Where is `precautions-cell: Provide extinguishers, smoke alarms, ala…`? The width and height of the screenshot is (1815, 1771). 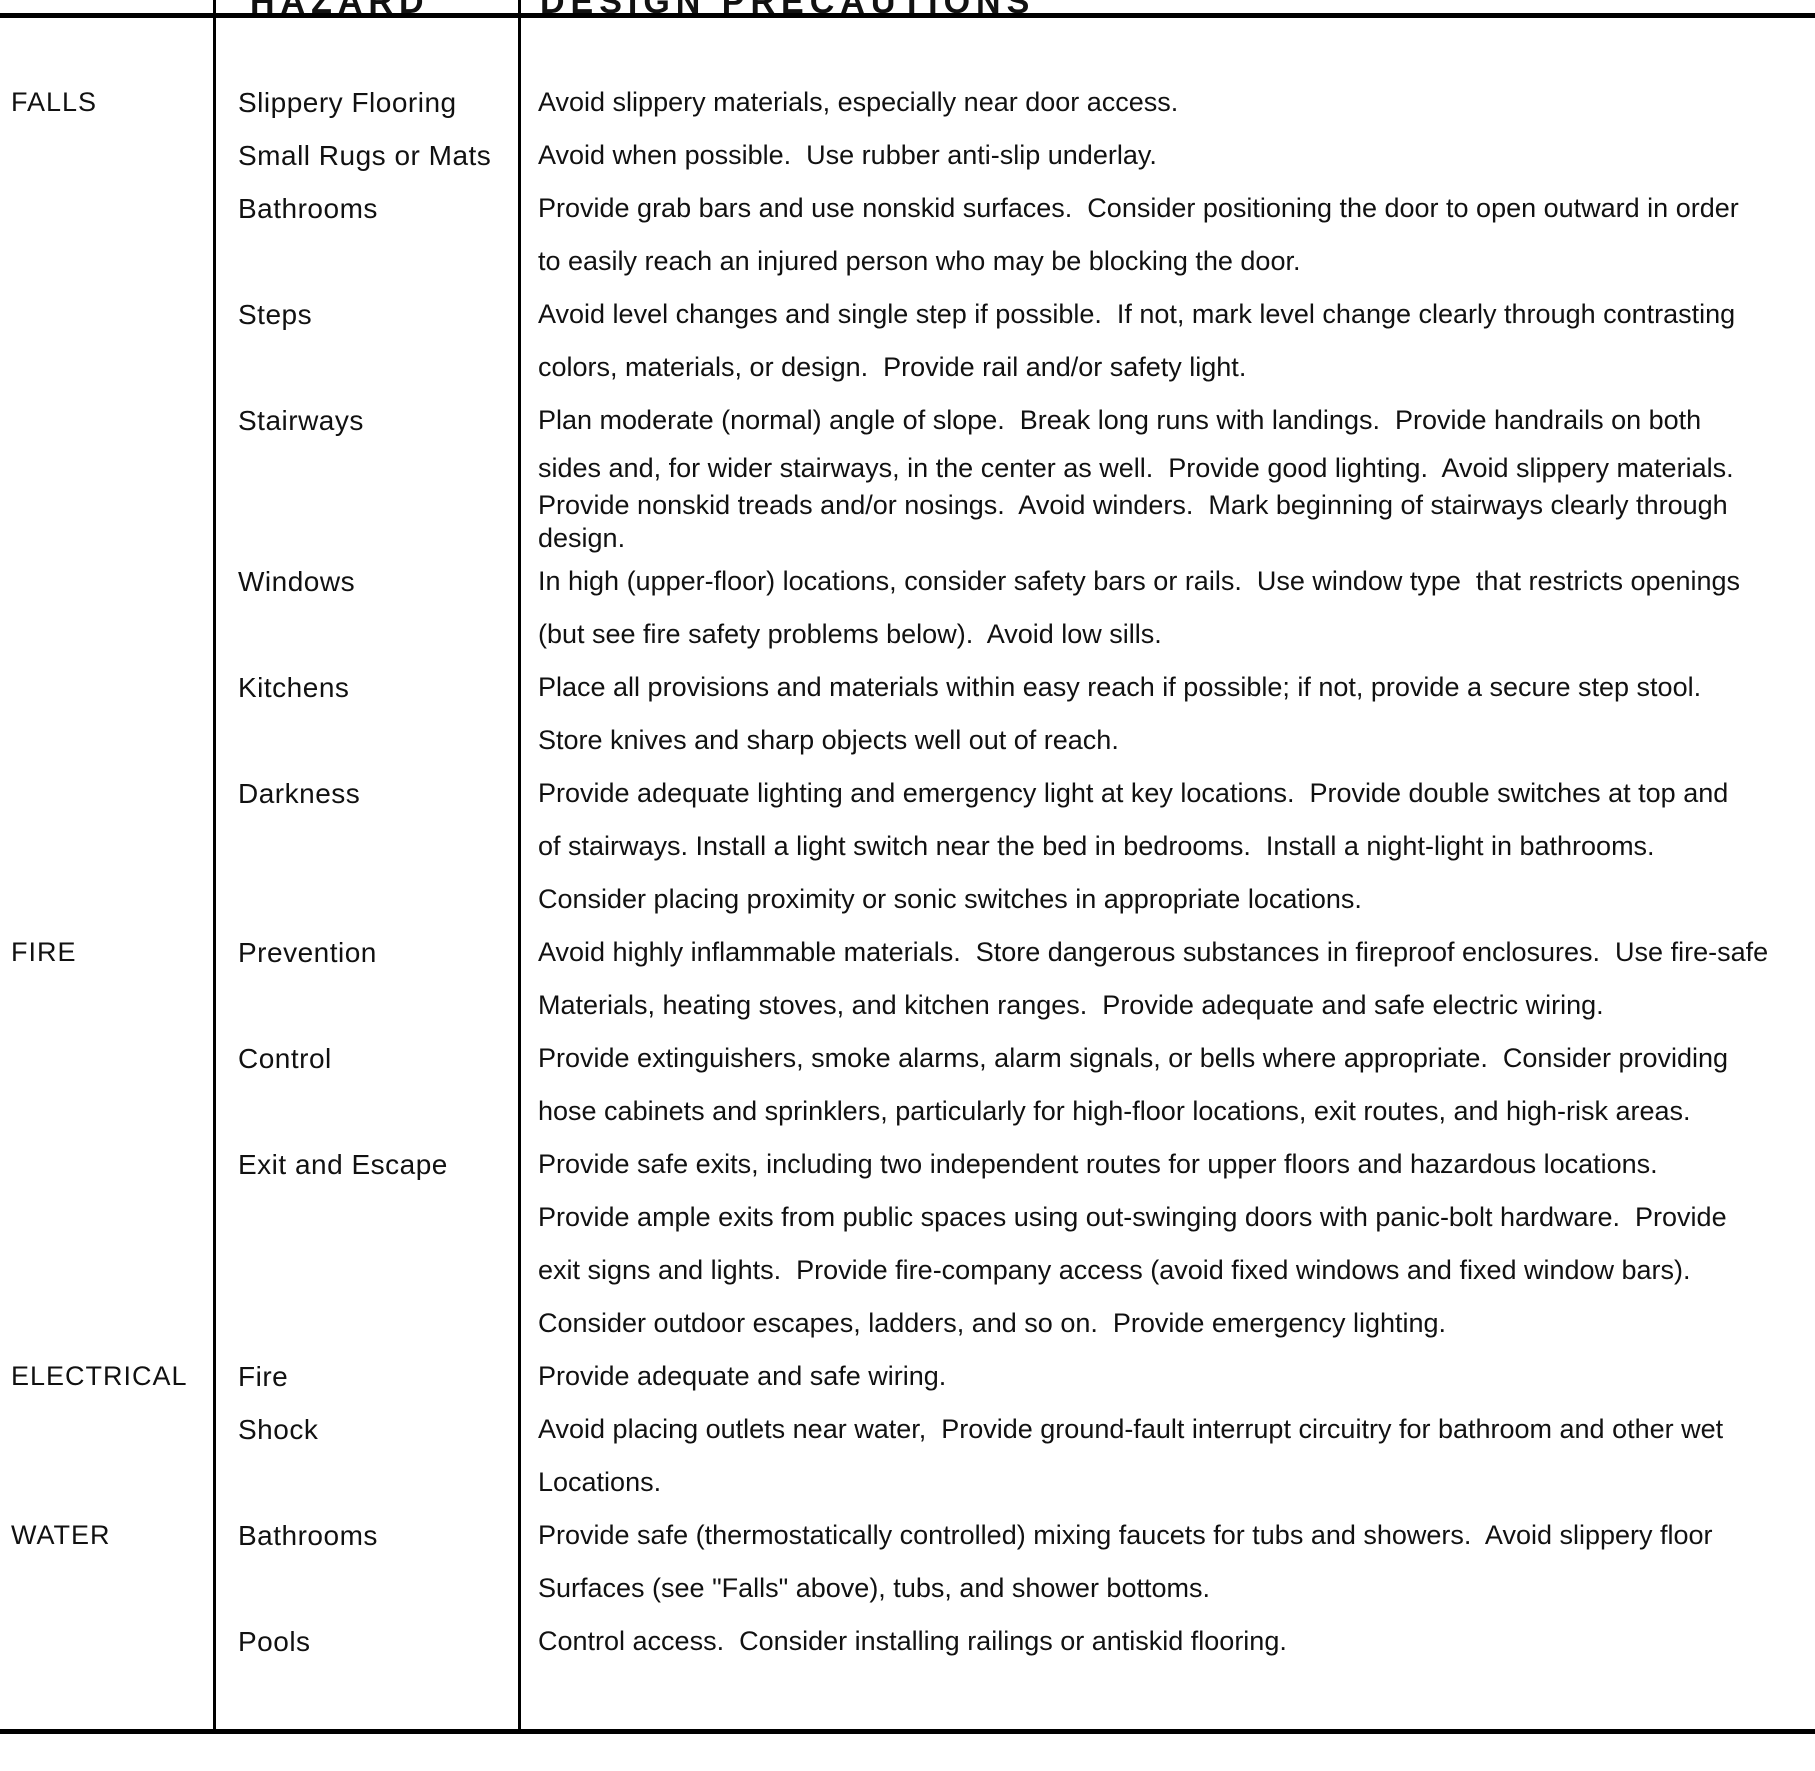 precautions-cell: Provide extinguishers, smoke alarms, ala… is located at coordinates (1166, 1085).